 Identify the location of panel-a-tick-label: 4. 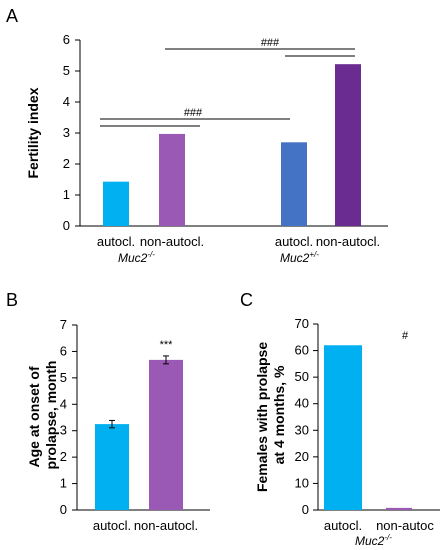
(66, 101).